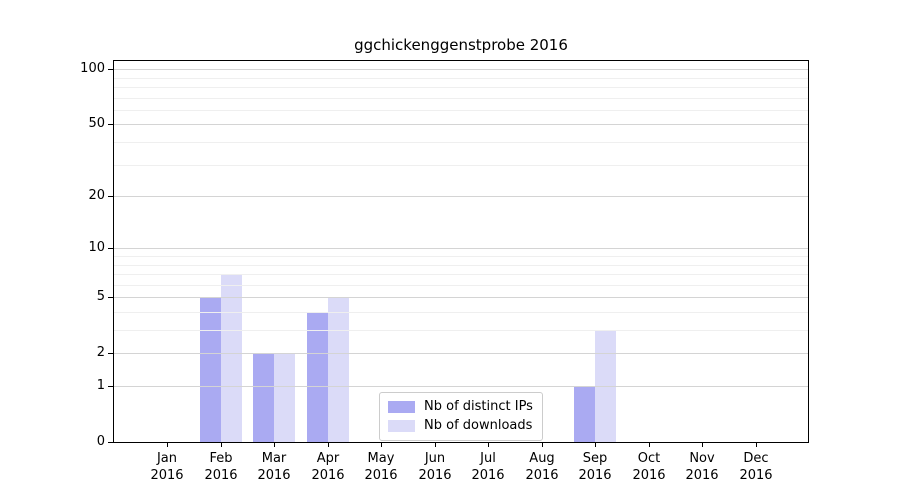 This screenshot has width=900, height=500. Describe the element at coordinates (96, 195) in the screenshot. I see `y-tick-label-20: 20` at that location.